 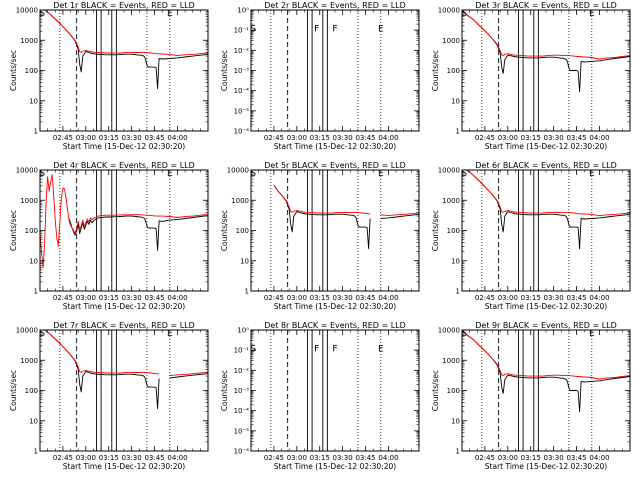 I want to click on panel-title: Det 7r BLACK = Events, RED = LLD, so click(x=124, y=325).